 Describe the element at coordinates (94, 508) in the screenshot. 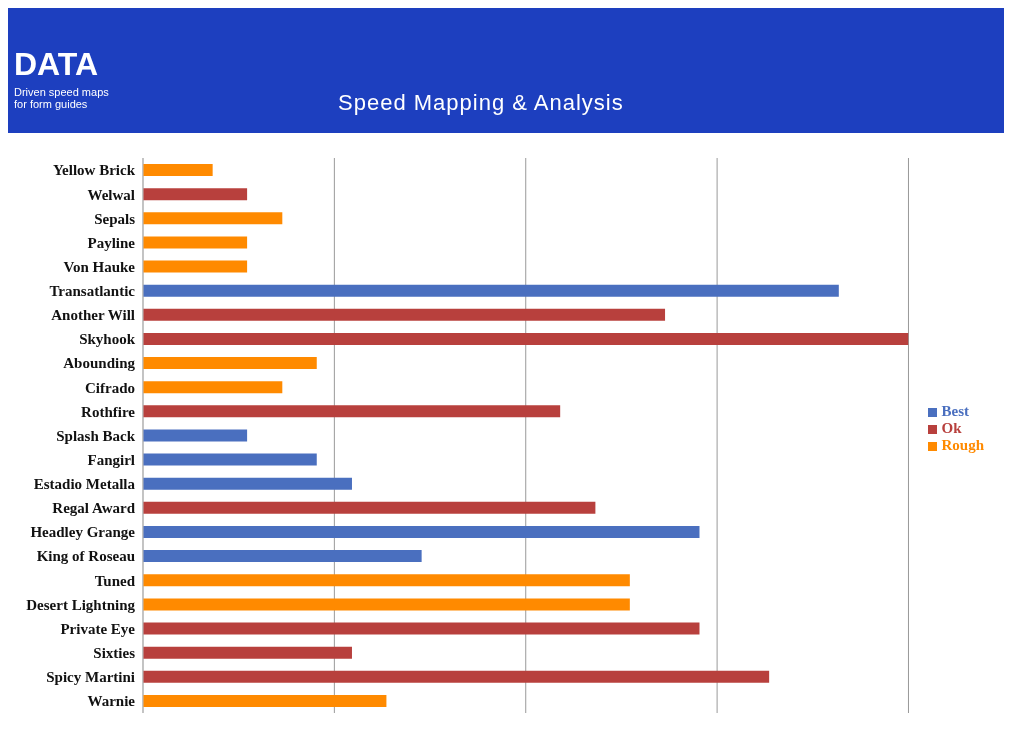

I see `y-tick-label: Regal Award` at that location.